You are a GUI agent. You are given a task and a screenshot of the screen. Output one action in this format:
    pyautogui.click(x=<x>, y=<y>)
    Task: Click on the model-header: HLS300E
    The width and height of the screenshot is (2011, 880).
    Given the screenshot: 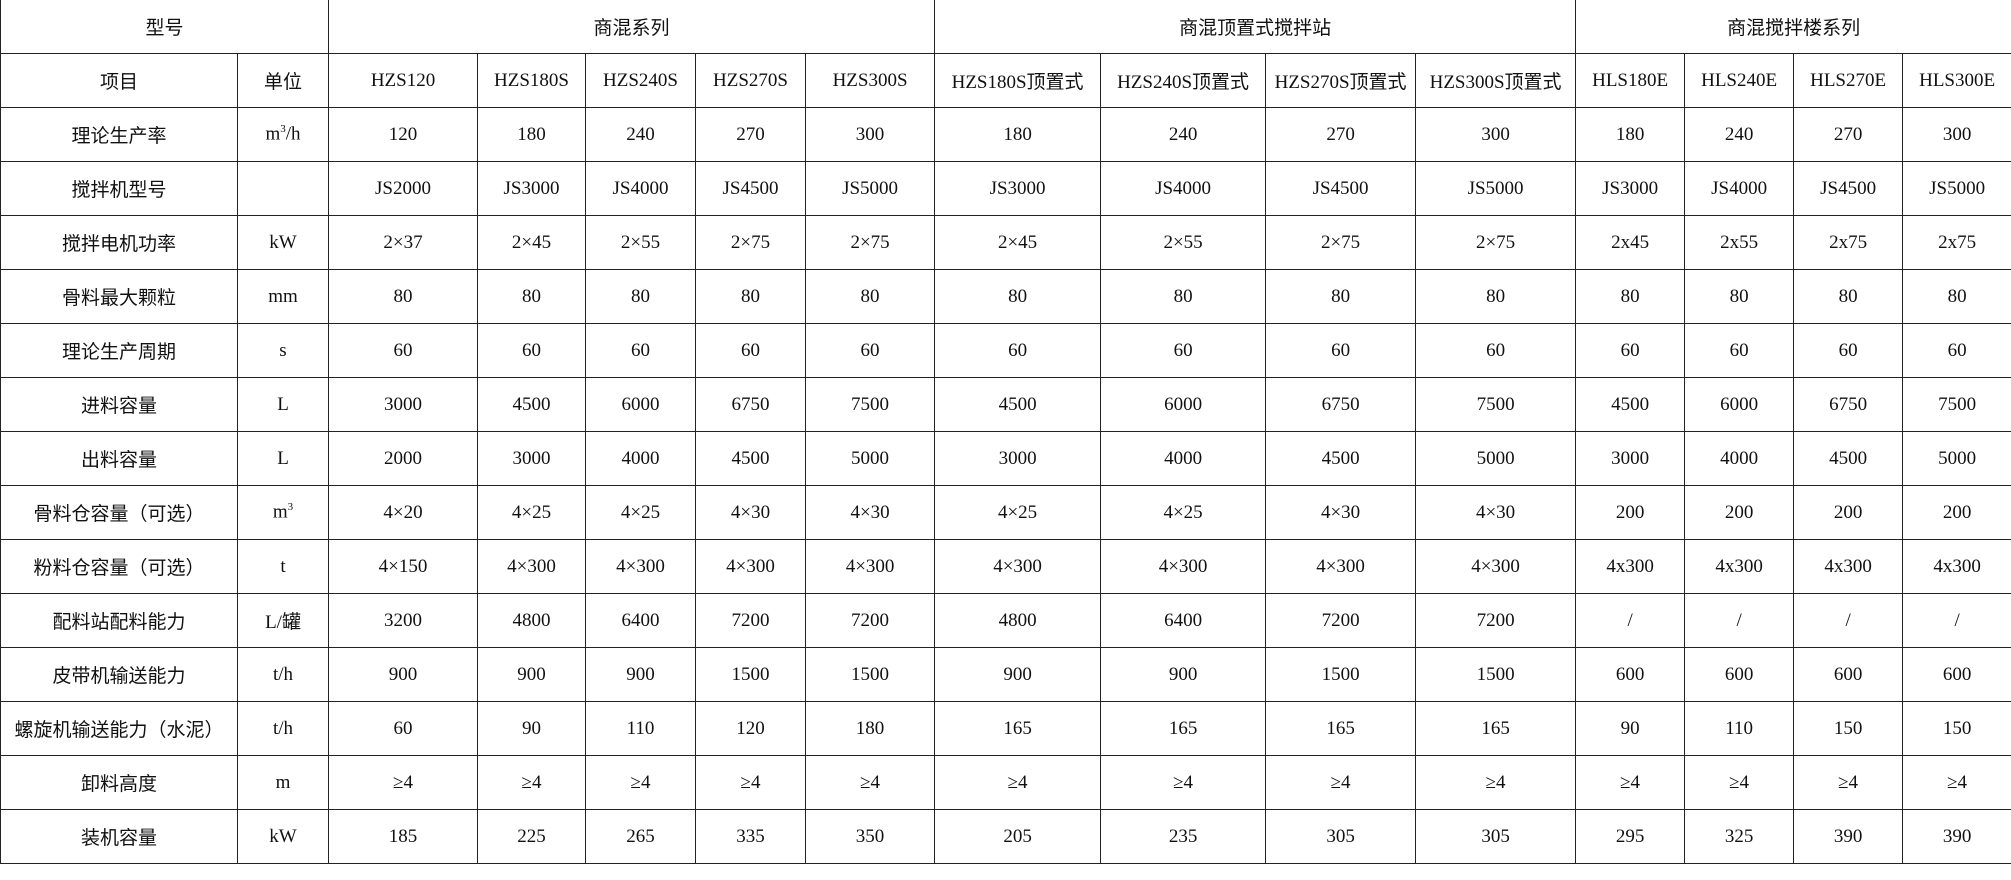 What is the action you would take?
    pyautogui.click(x=1956, y=80)
    